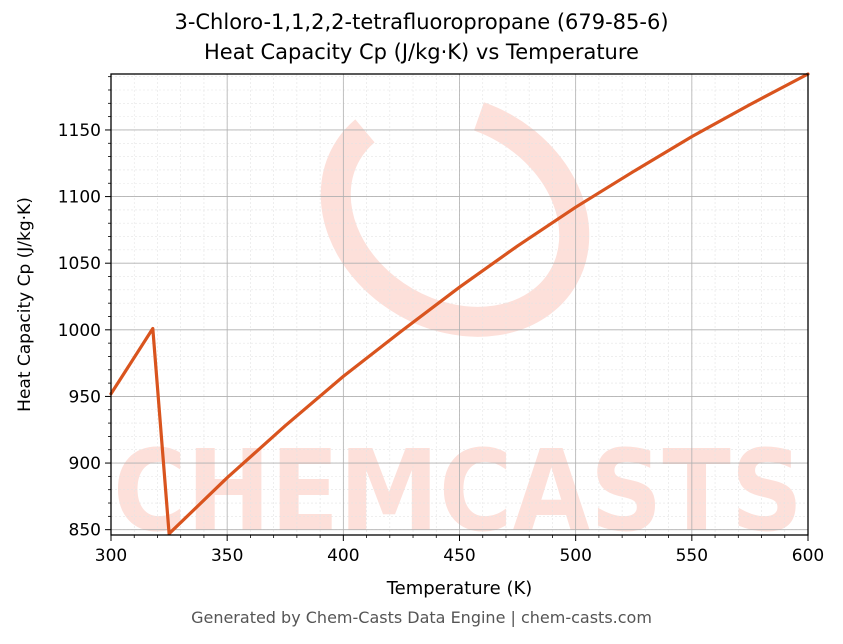 The height and width of the screenshot is (644, 843). Describe the element at coordinates (79, 264) in the screenshot. I see `y-tick-label: 1050` at that location.